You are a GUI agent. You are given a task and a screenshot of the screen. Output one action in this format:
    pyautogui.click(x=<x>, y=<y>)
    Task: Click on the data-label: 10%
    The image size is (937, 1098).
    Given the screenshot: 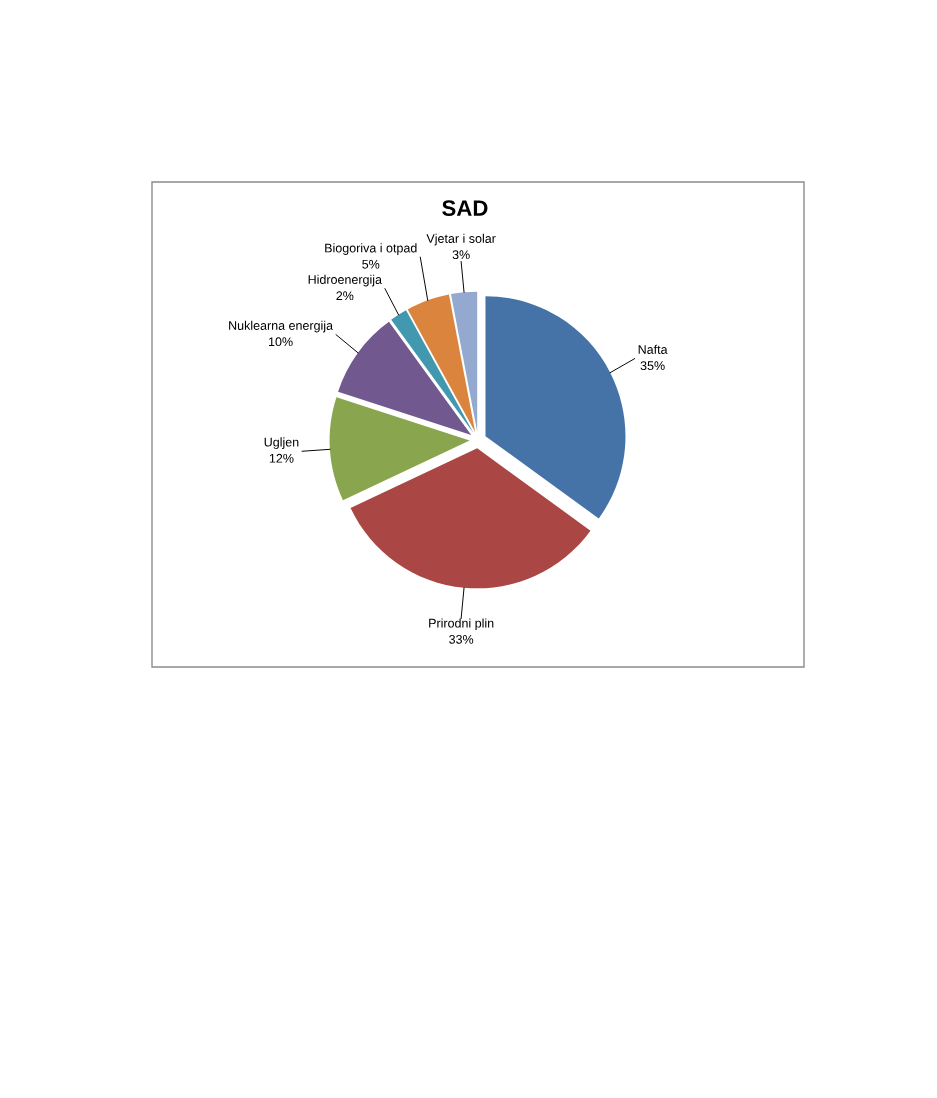 What is the action you would take?
    pyautogui.click(x=281, y=342)
    